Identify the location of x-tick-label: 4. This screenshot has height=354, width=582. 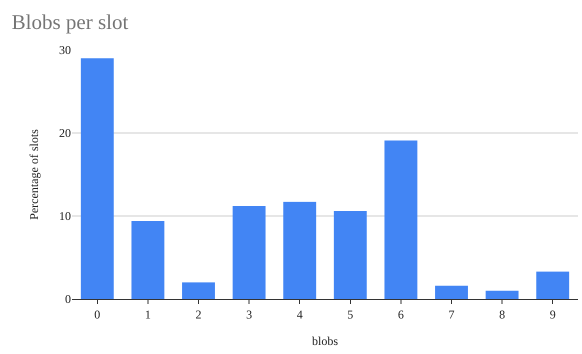
(299, 314).